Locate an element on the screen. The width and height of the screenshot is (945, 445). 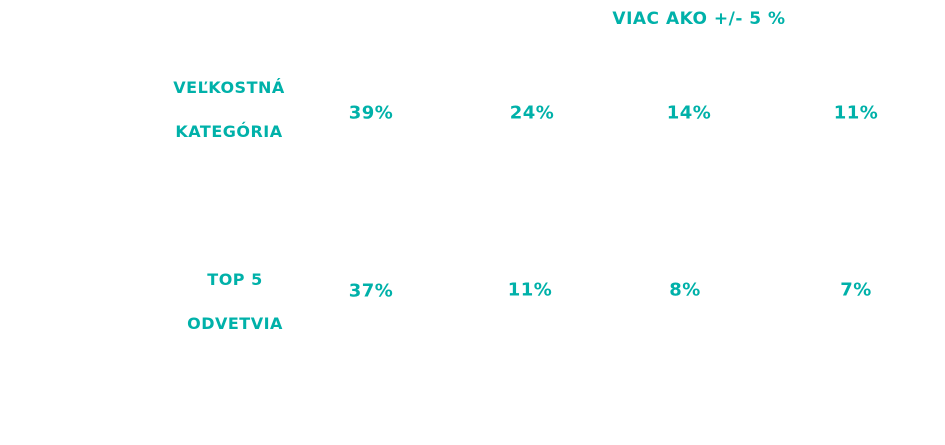
table-cell-row2-col3: 8% is located at coordinates (685, 290).